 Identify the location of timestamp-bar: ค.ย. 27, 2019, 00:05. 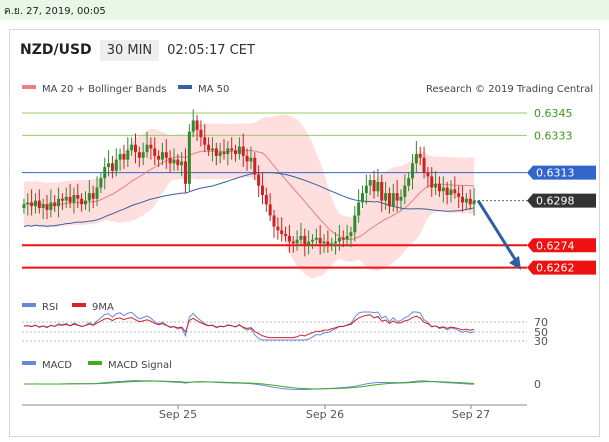
(304, 10).